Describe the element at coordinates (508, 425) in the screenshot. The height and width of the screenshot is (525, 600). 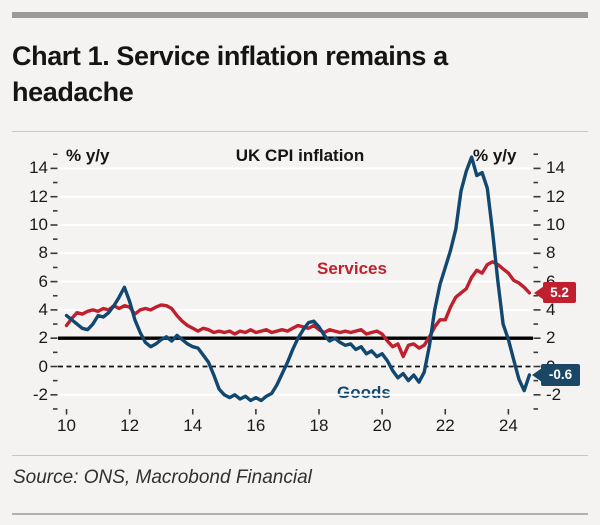
I see `x-axis-label: 24` at that location.